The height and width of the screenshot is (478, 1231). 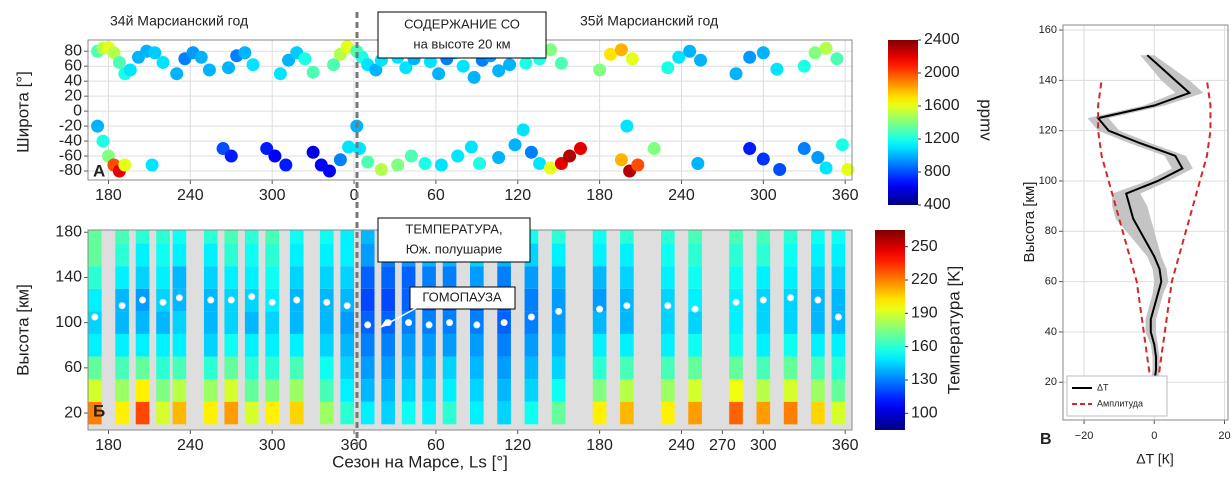 What do you see at coordinates (924, 346) in the screenshot?
I see `colorbar-tick-label: 160` at bounding box center [924, 346].